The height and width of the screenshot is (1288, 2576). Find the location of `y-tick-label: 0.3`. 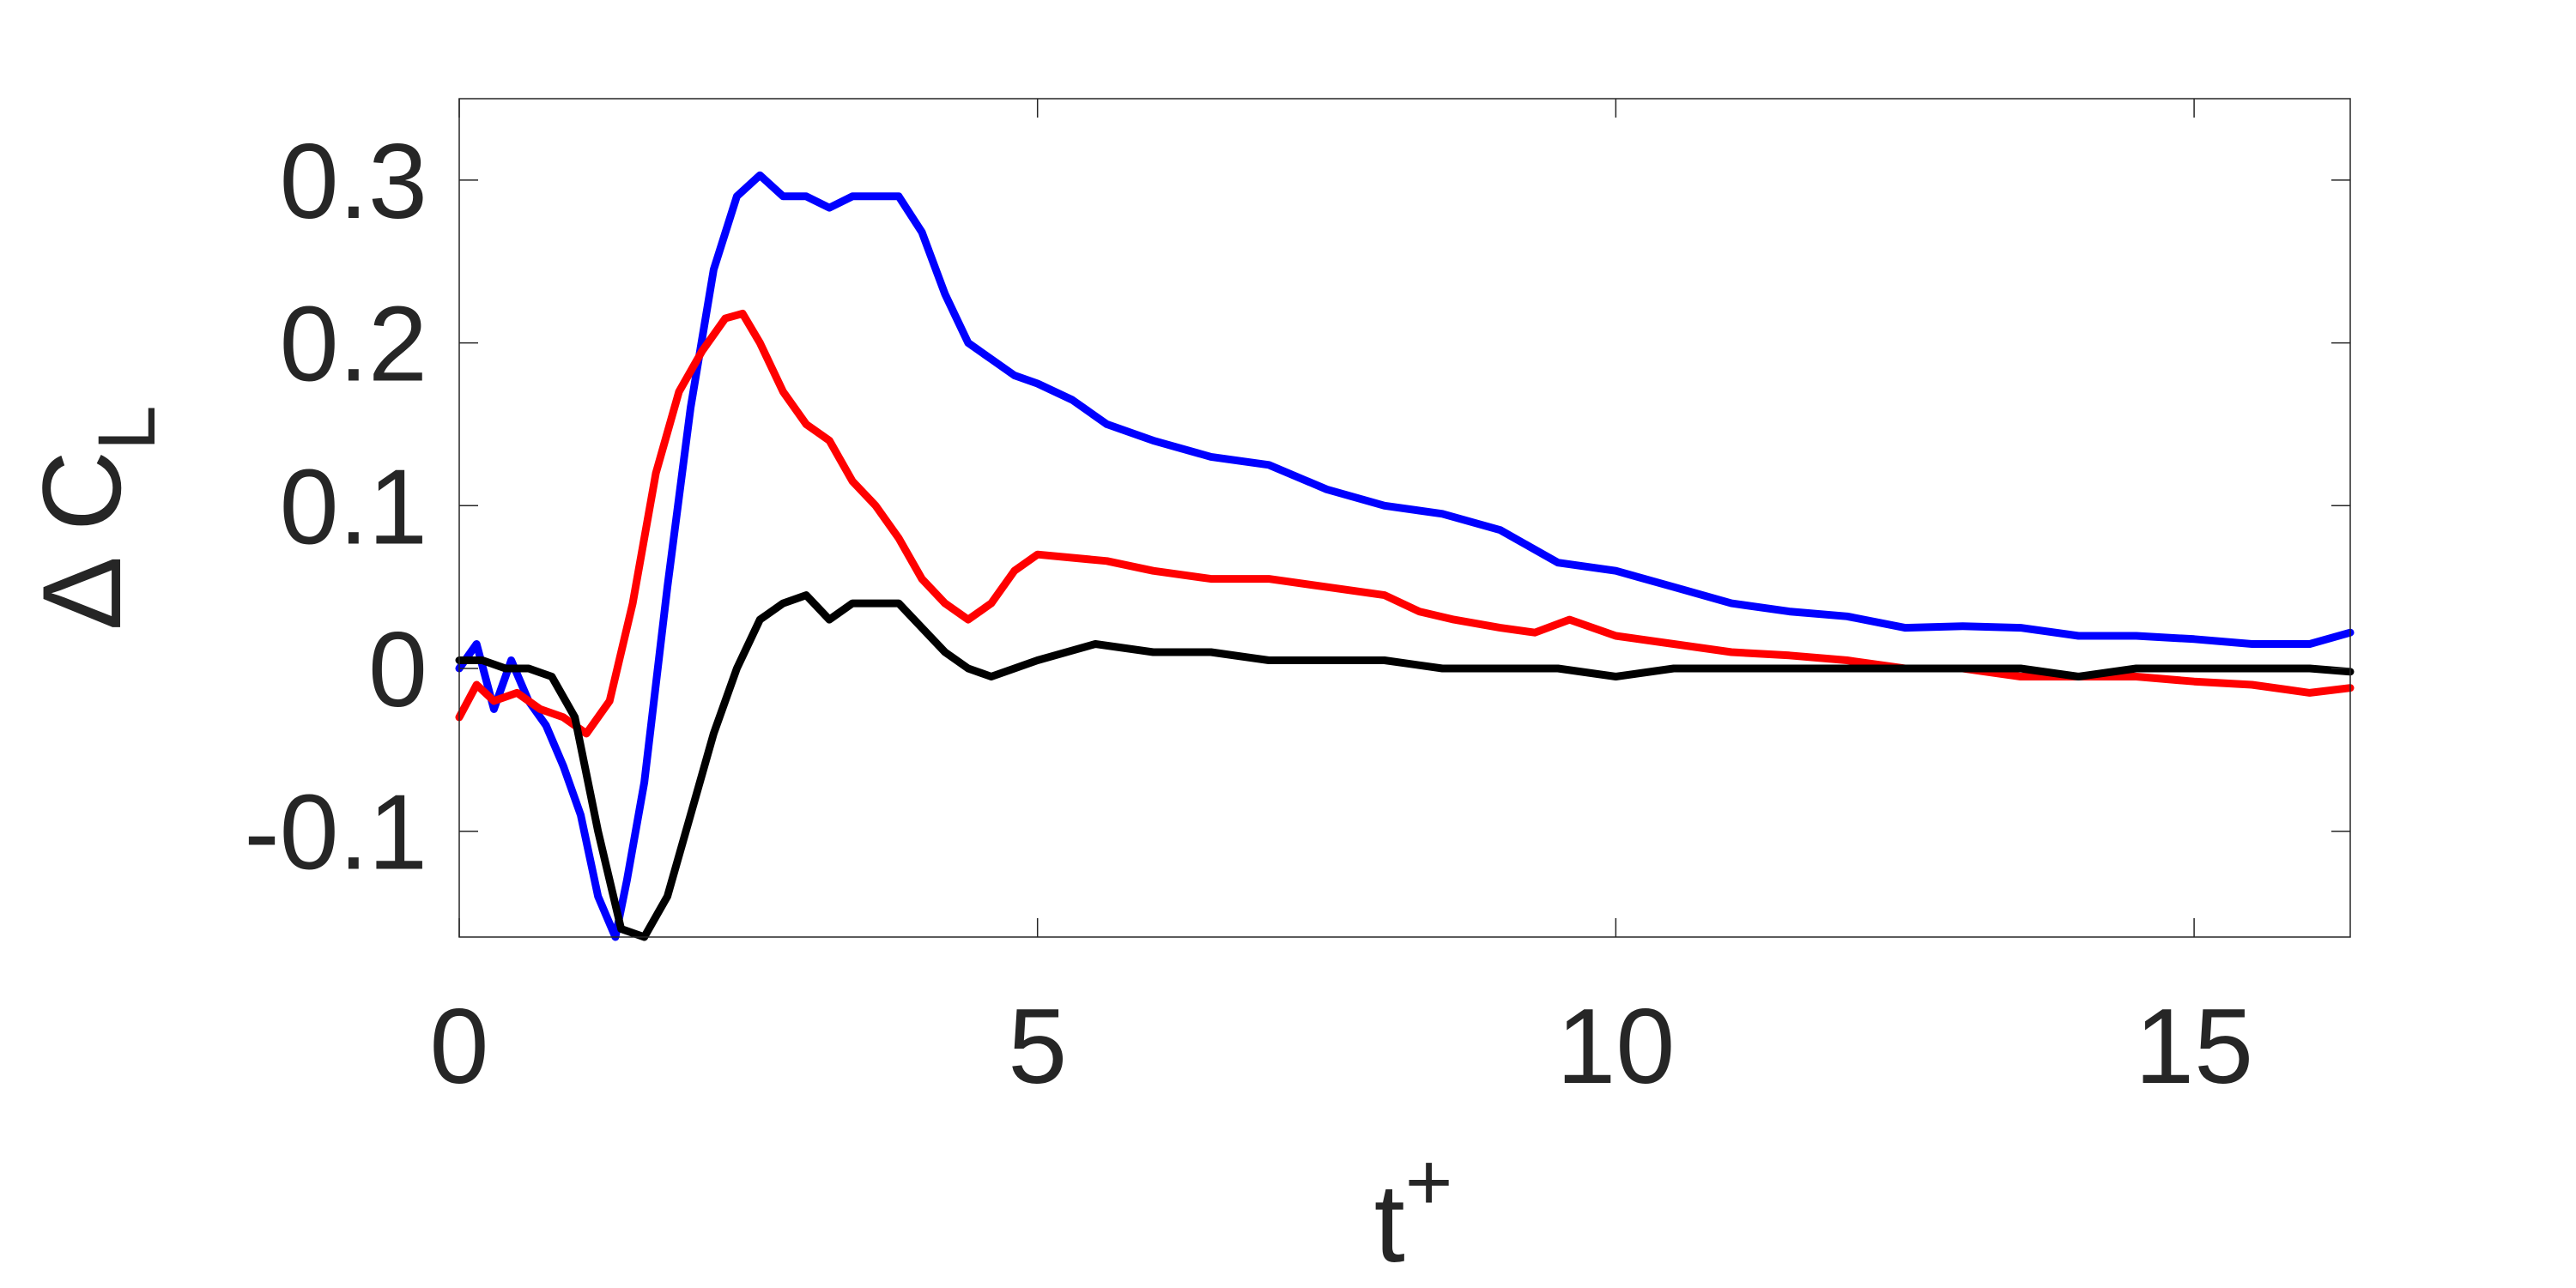

y-tick-label: 0.3 is located at coordinates (353, 182).